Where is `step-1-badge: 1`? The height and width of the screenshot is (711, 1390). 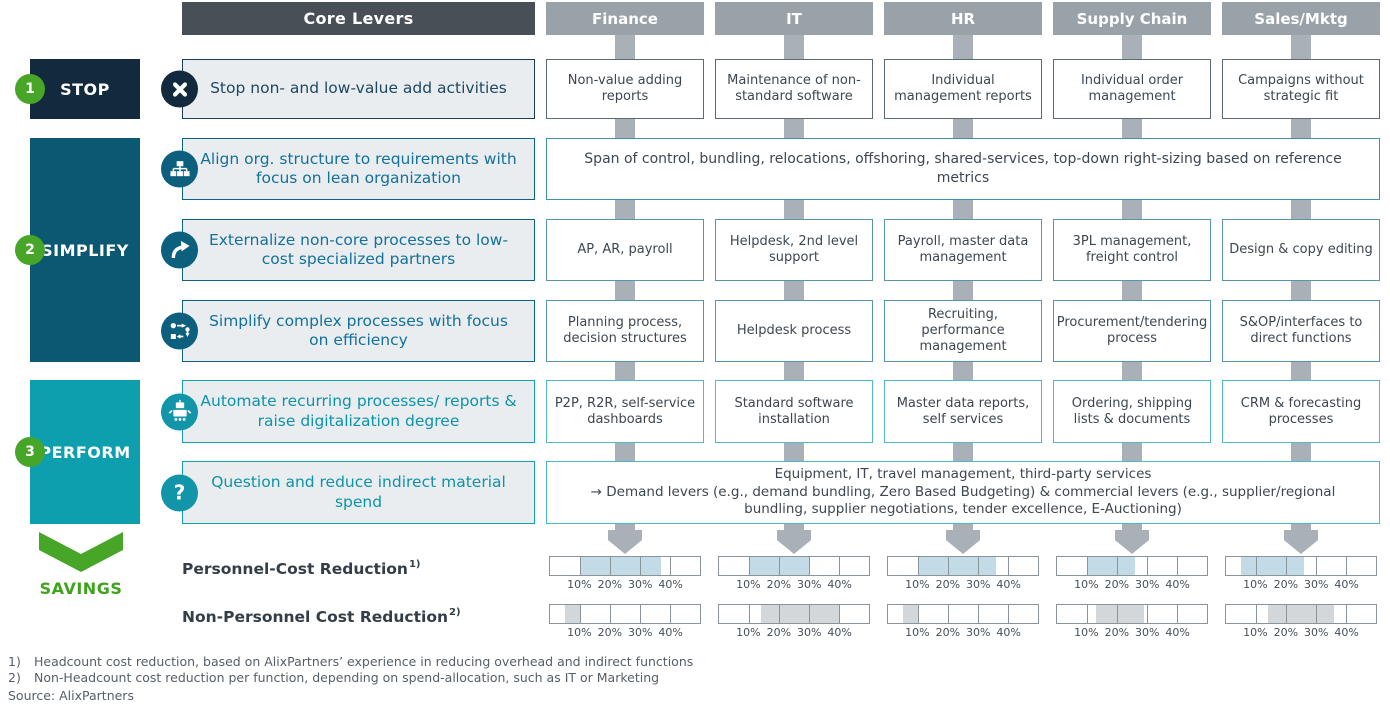 step-1-badge: 1 is located at coordinates (30, 89).